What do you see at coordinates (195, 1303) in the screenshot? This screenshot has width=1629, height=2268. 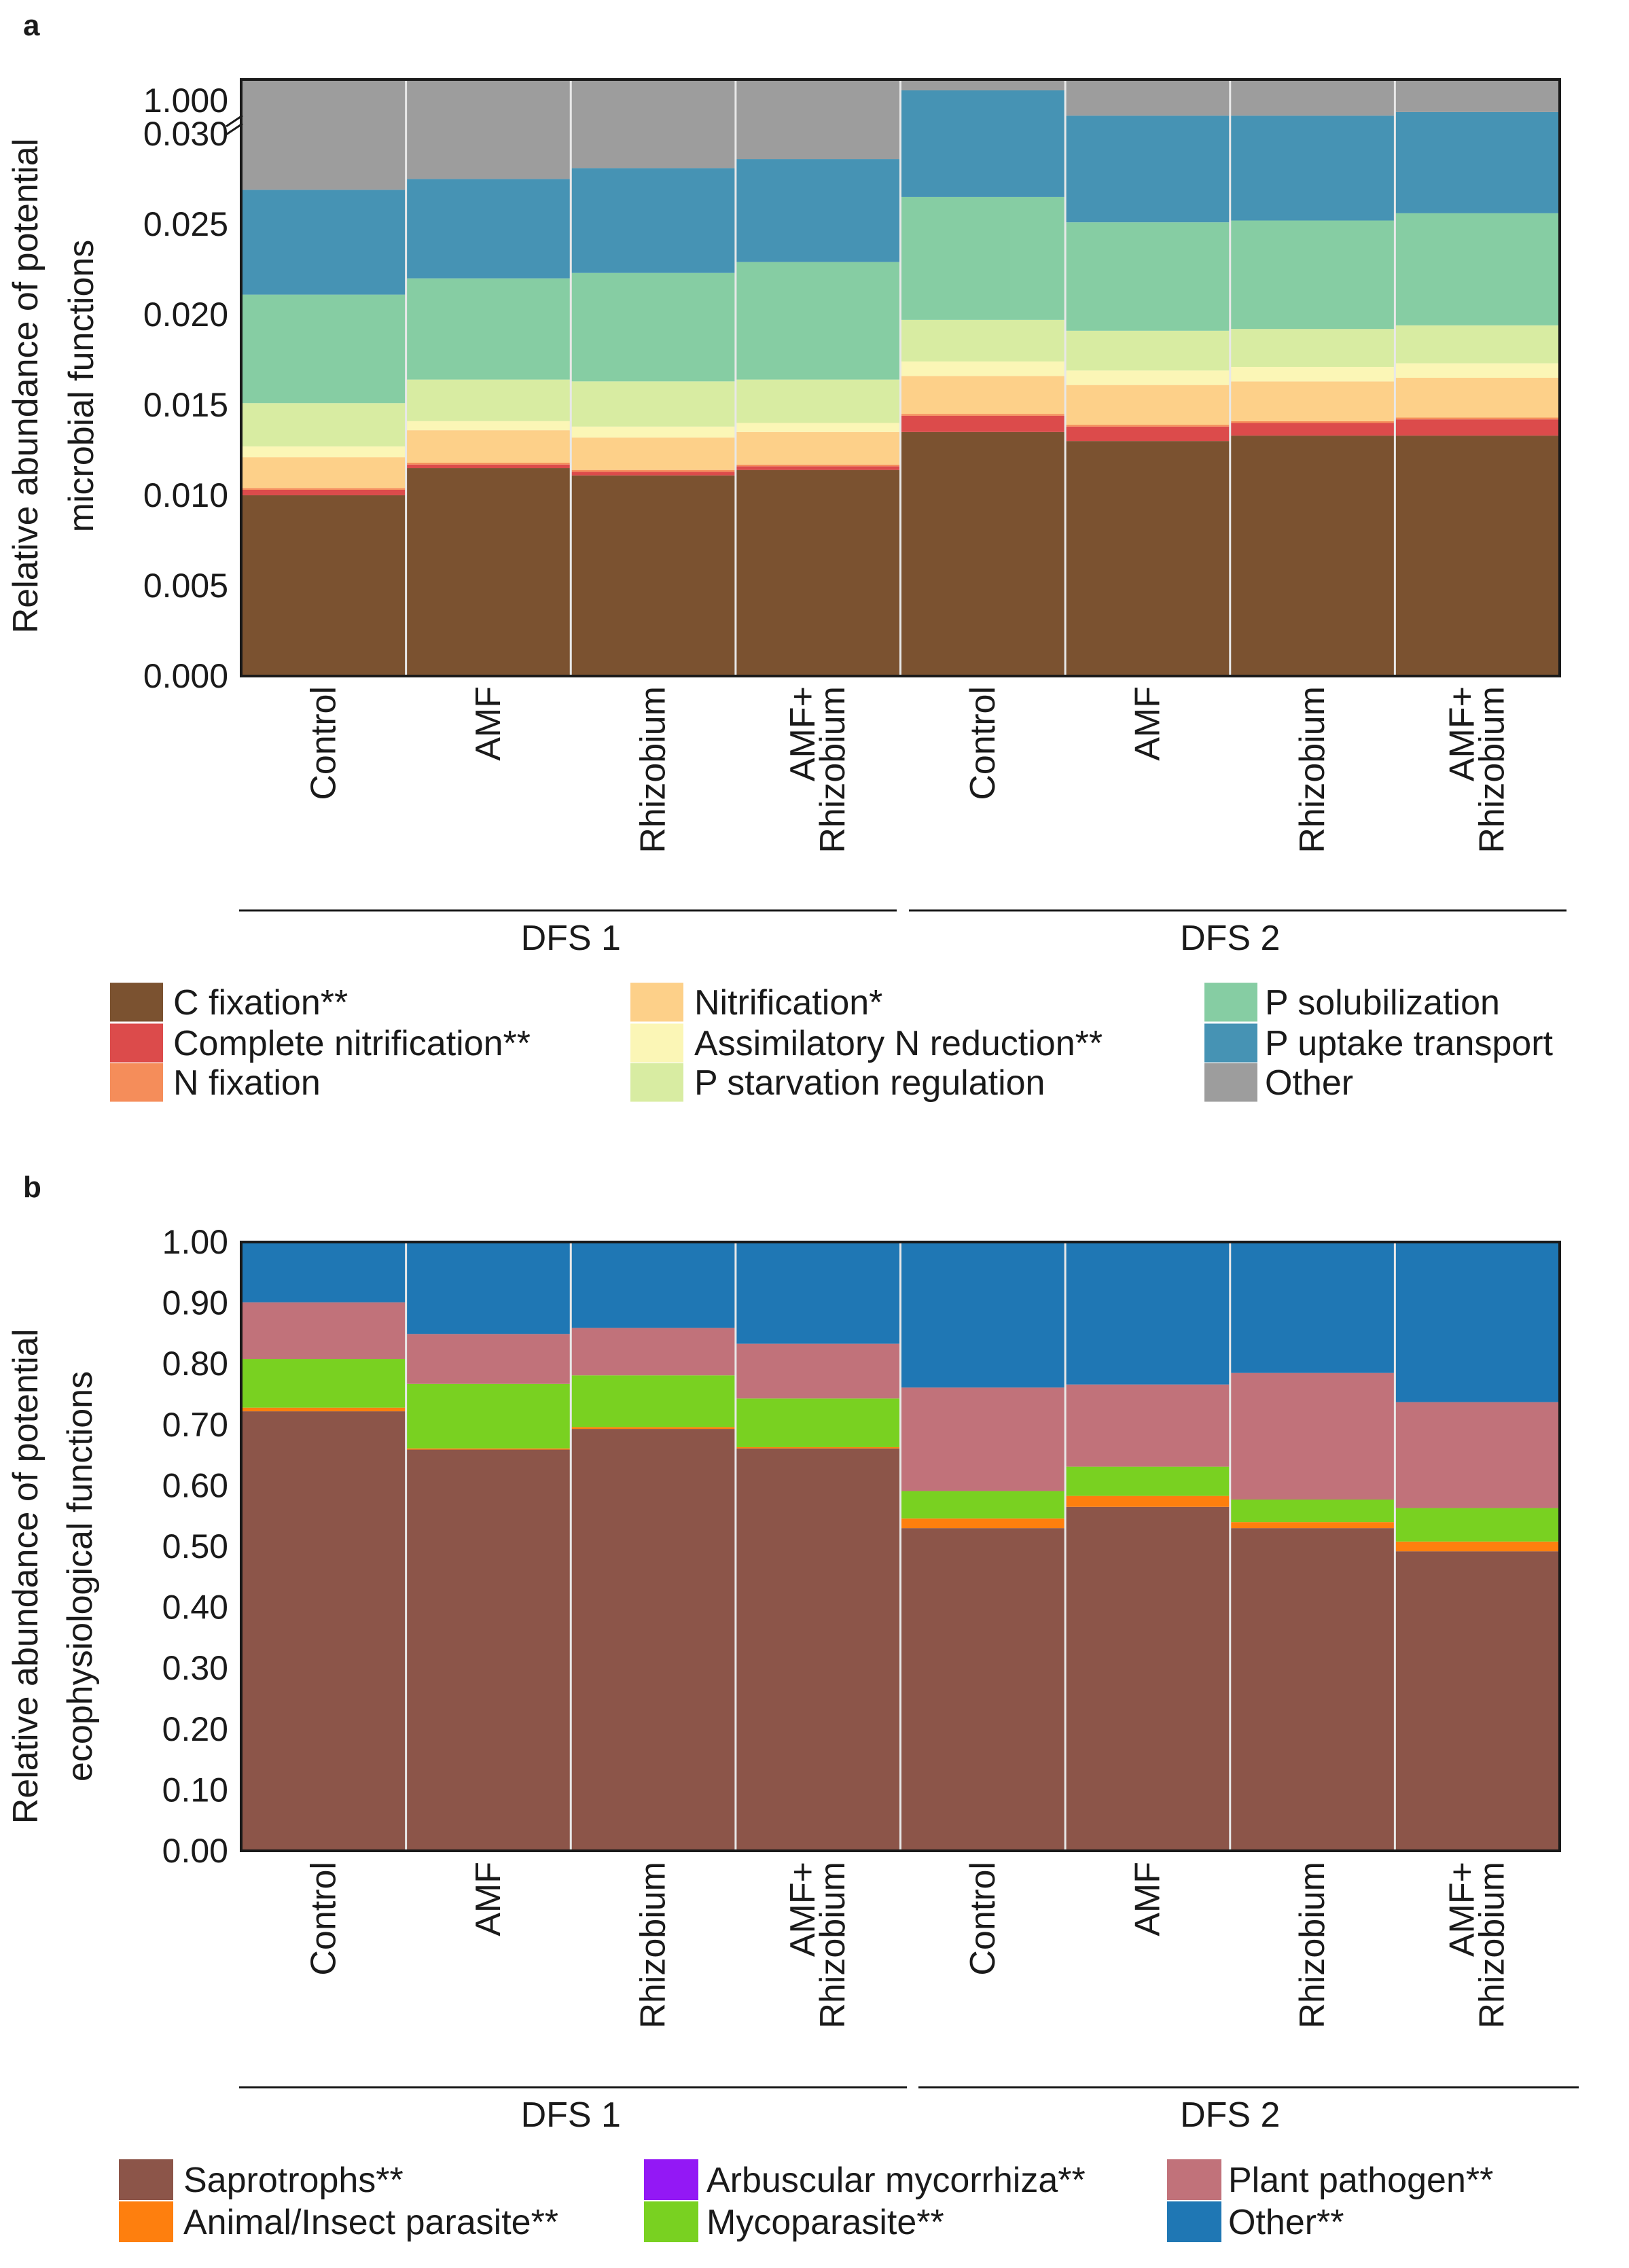 I see `y-tick-label: 0.90` at bounding box center [195, 1303].